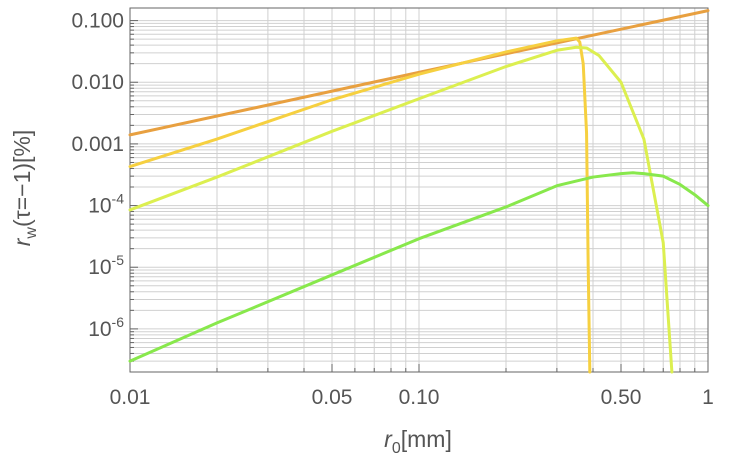 The image size is (734, 466). Describe the element at coordinates (332, 397) in the screenshot. I see `x-tick-label: 0.05` at that location.